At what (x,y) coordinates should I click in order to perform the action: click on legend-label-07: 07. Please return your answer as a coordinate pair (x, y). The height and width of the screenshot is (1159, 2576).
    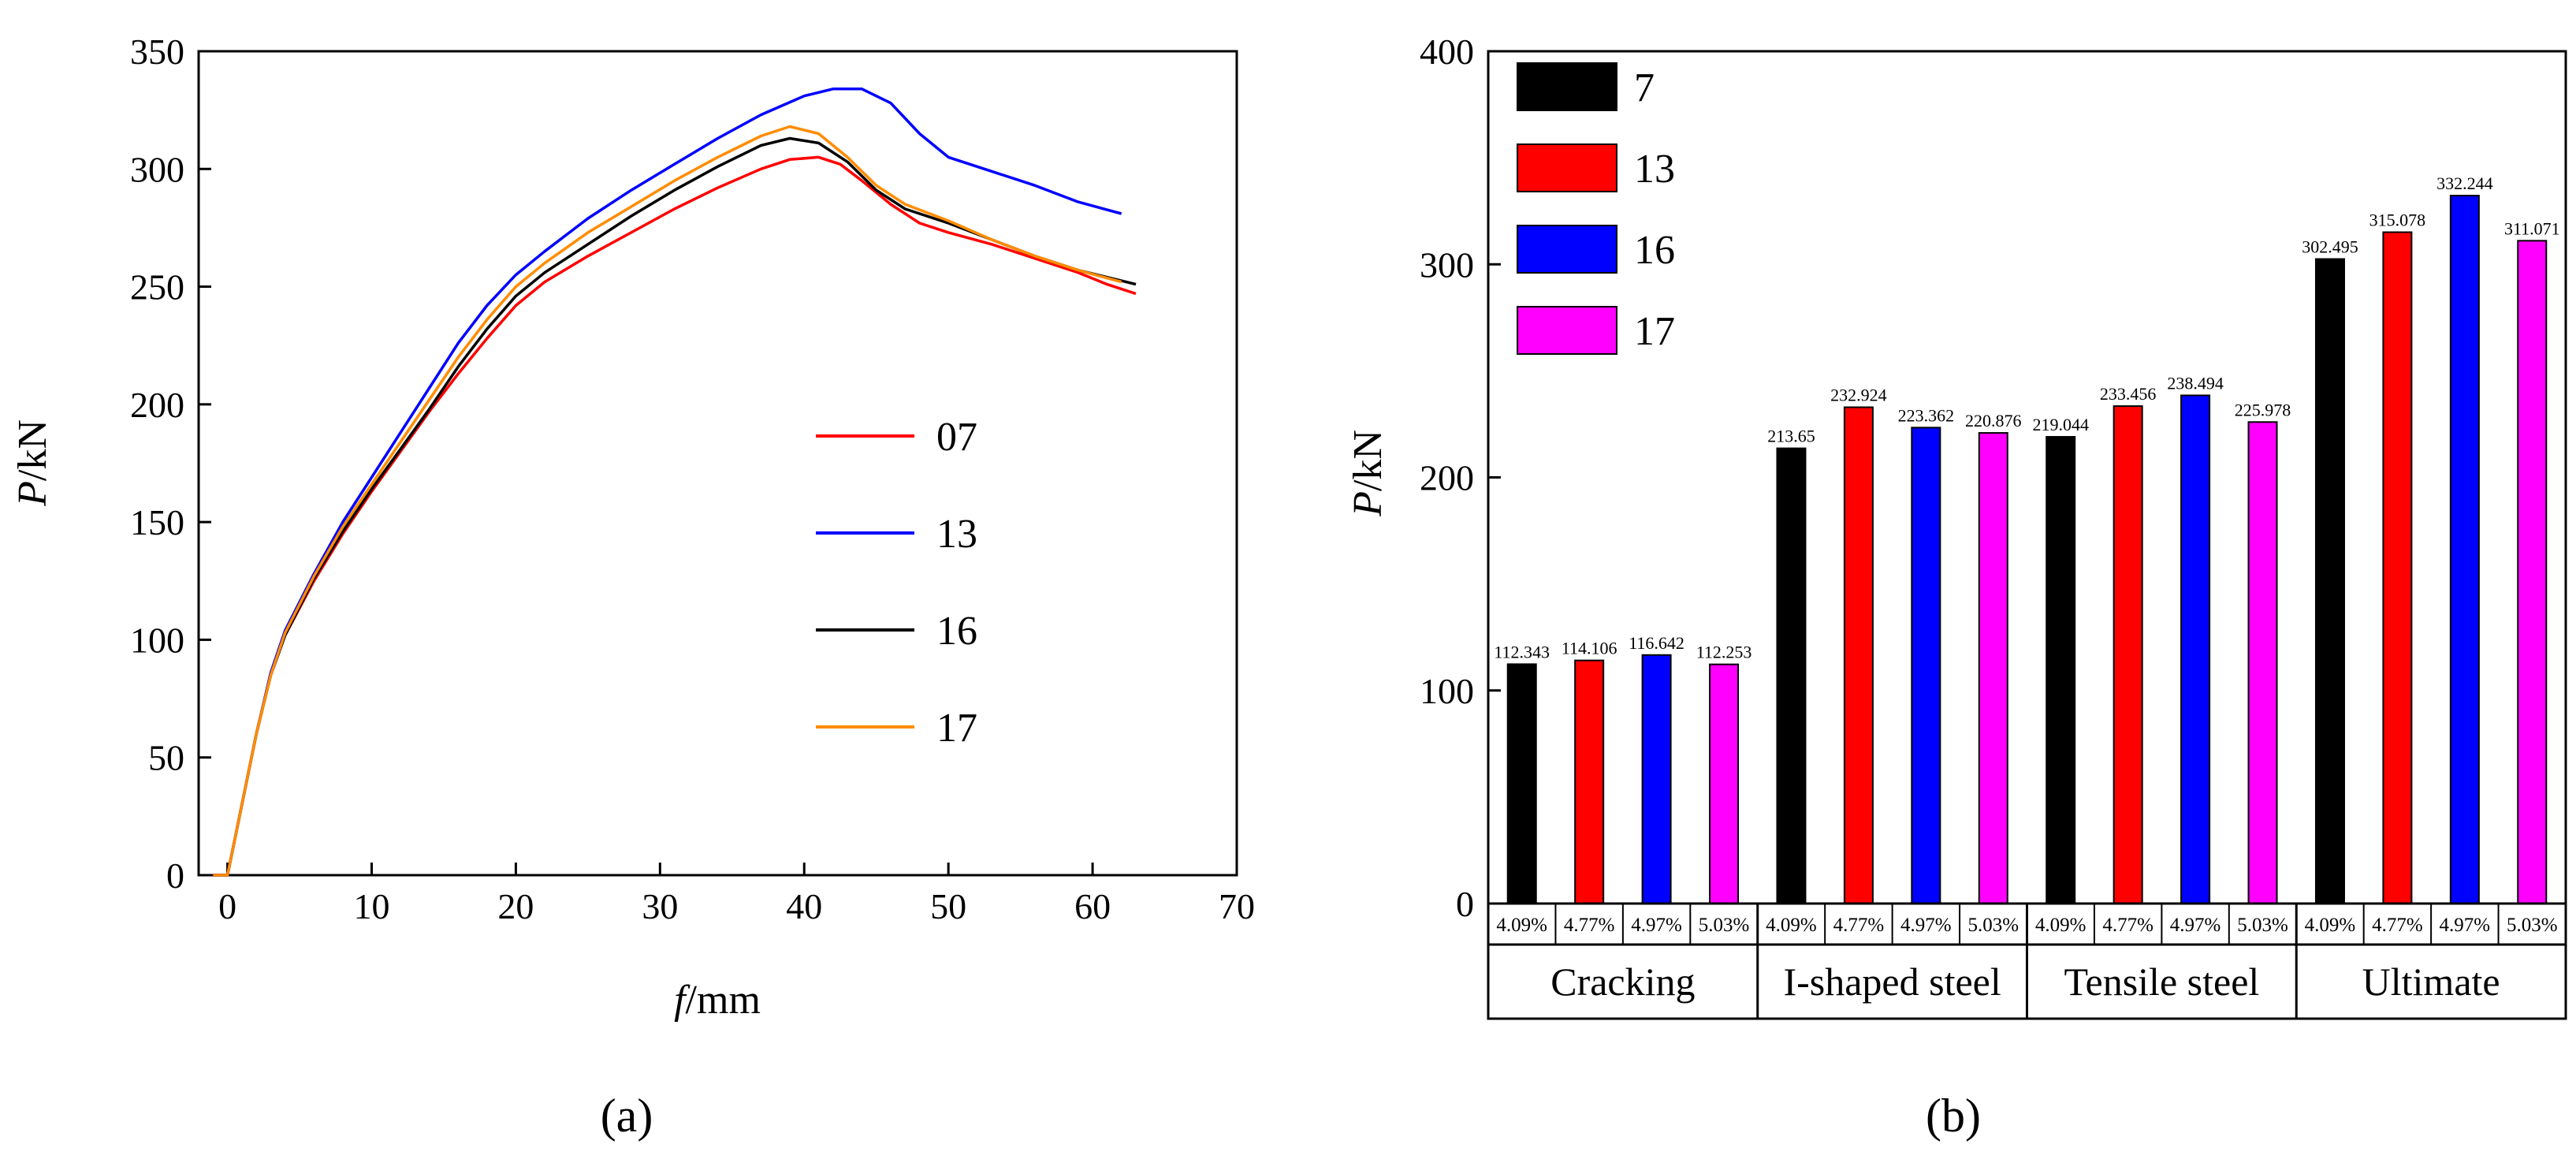
    Looking at the image, I should click on (956, 437).